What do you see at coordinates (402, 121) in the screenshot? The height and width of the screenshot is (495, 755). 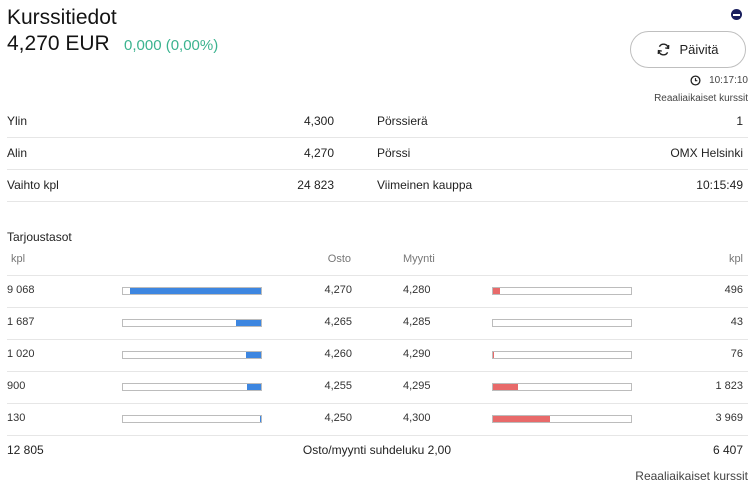 I see `lot-label: Pörssierä` at bounding box center [402, 121].